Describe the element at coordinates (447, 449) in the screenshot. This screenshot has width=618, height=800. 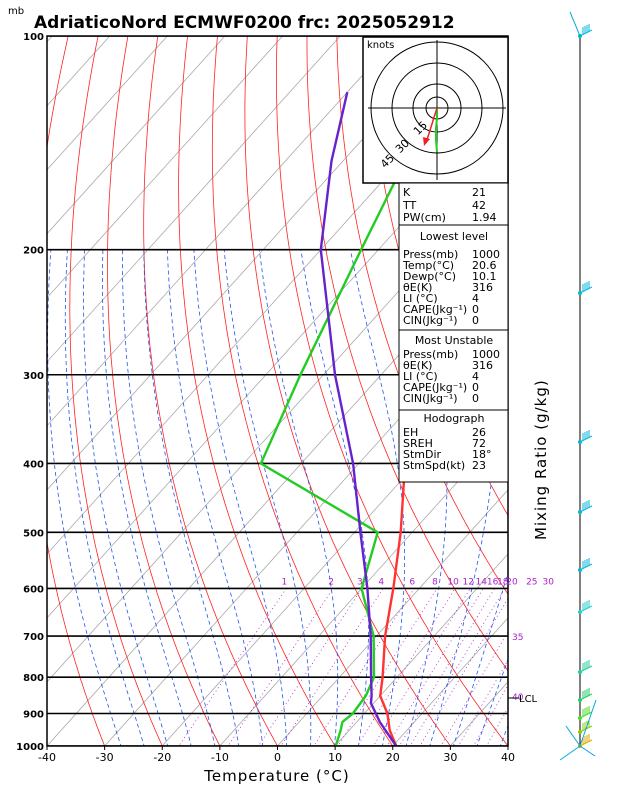
I see `hodograph-stats-rows: EH 26 SREH 72 StmDir 18° StmSpd(kt) 23` at that location.